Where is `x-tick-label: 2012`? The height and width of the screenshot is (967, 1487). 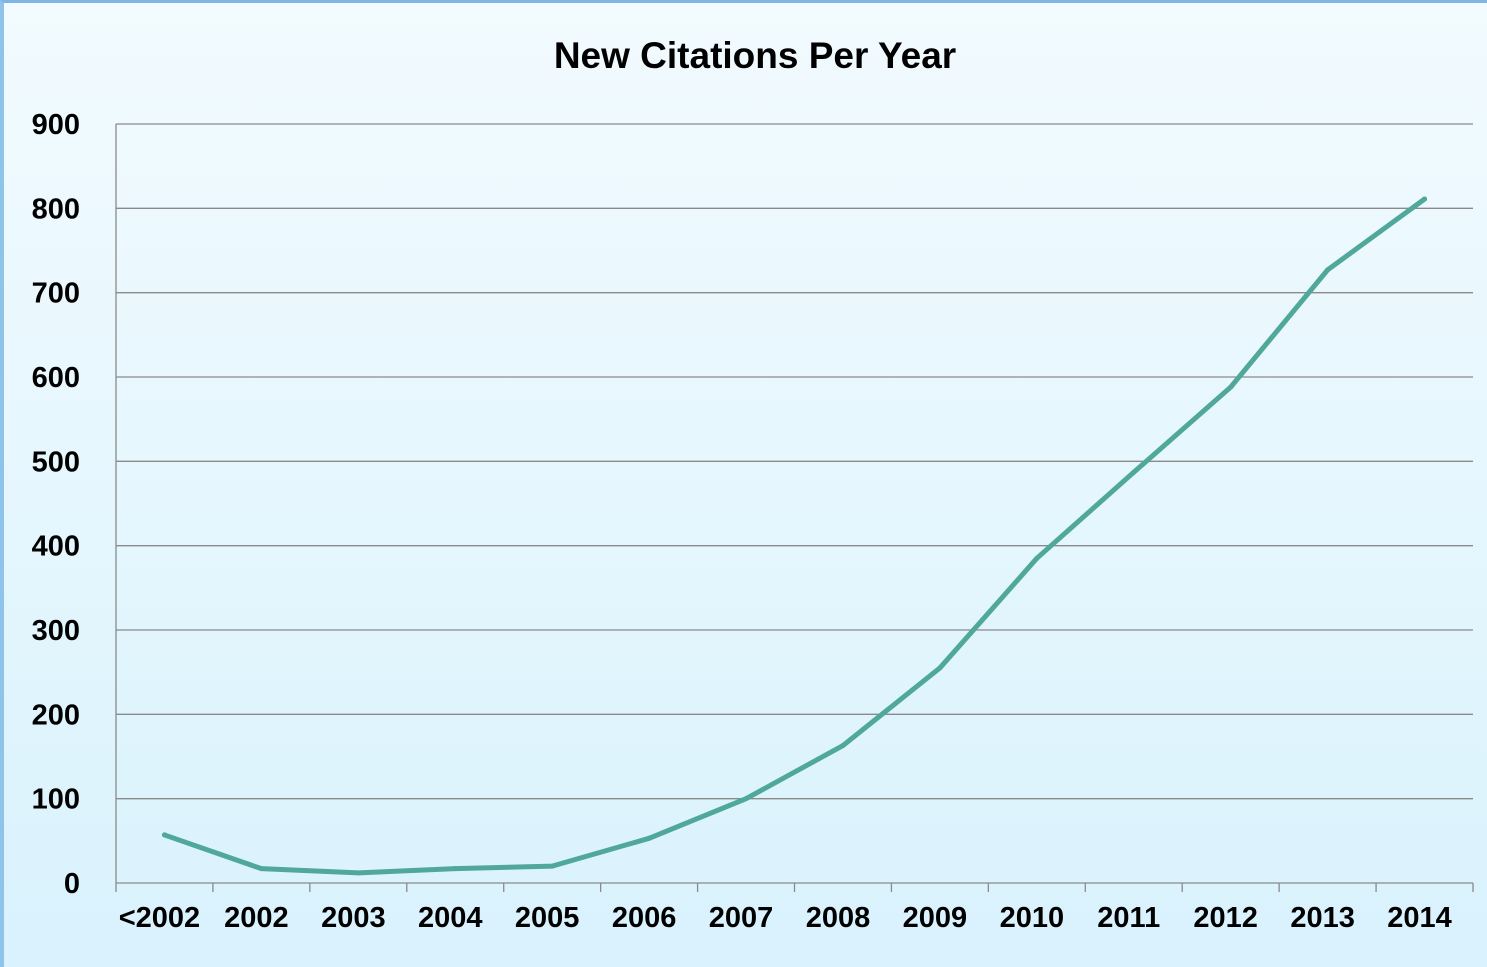
x-tick-label: 2012 is located at coordinates (1225, 918).